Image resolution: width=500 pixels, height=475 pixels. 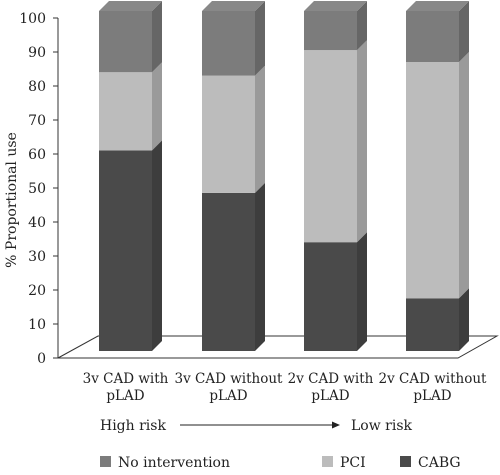 I want to click on legend-label: PCI, so click(x=353, y=463).